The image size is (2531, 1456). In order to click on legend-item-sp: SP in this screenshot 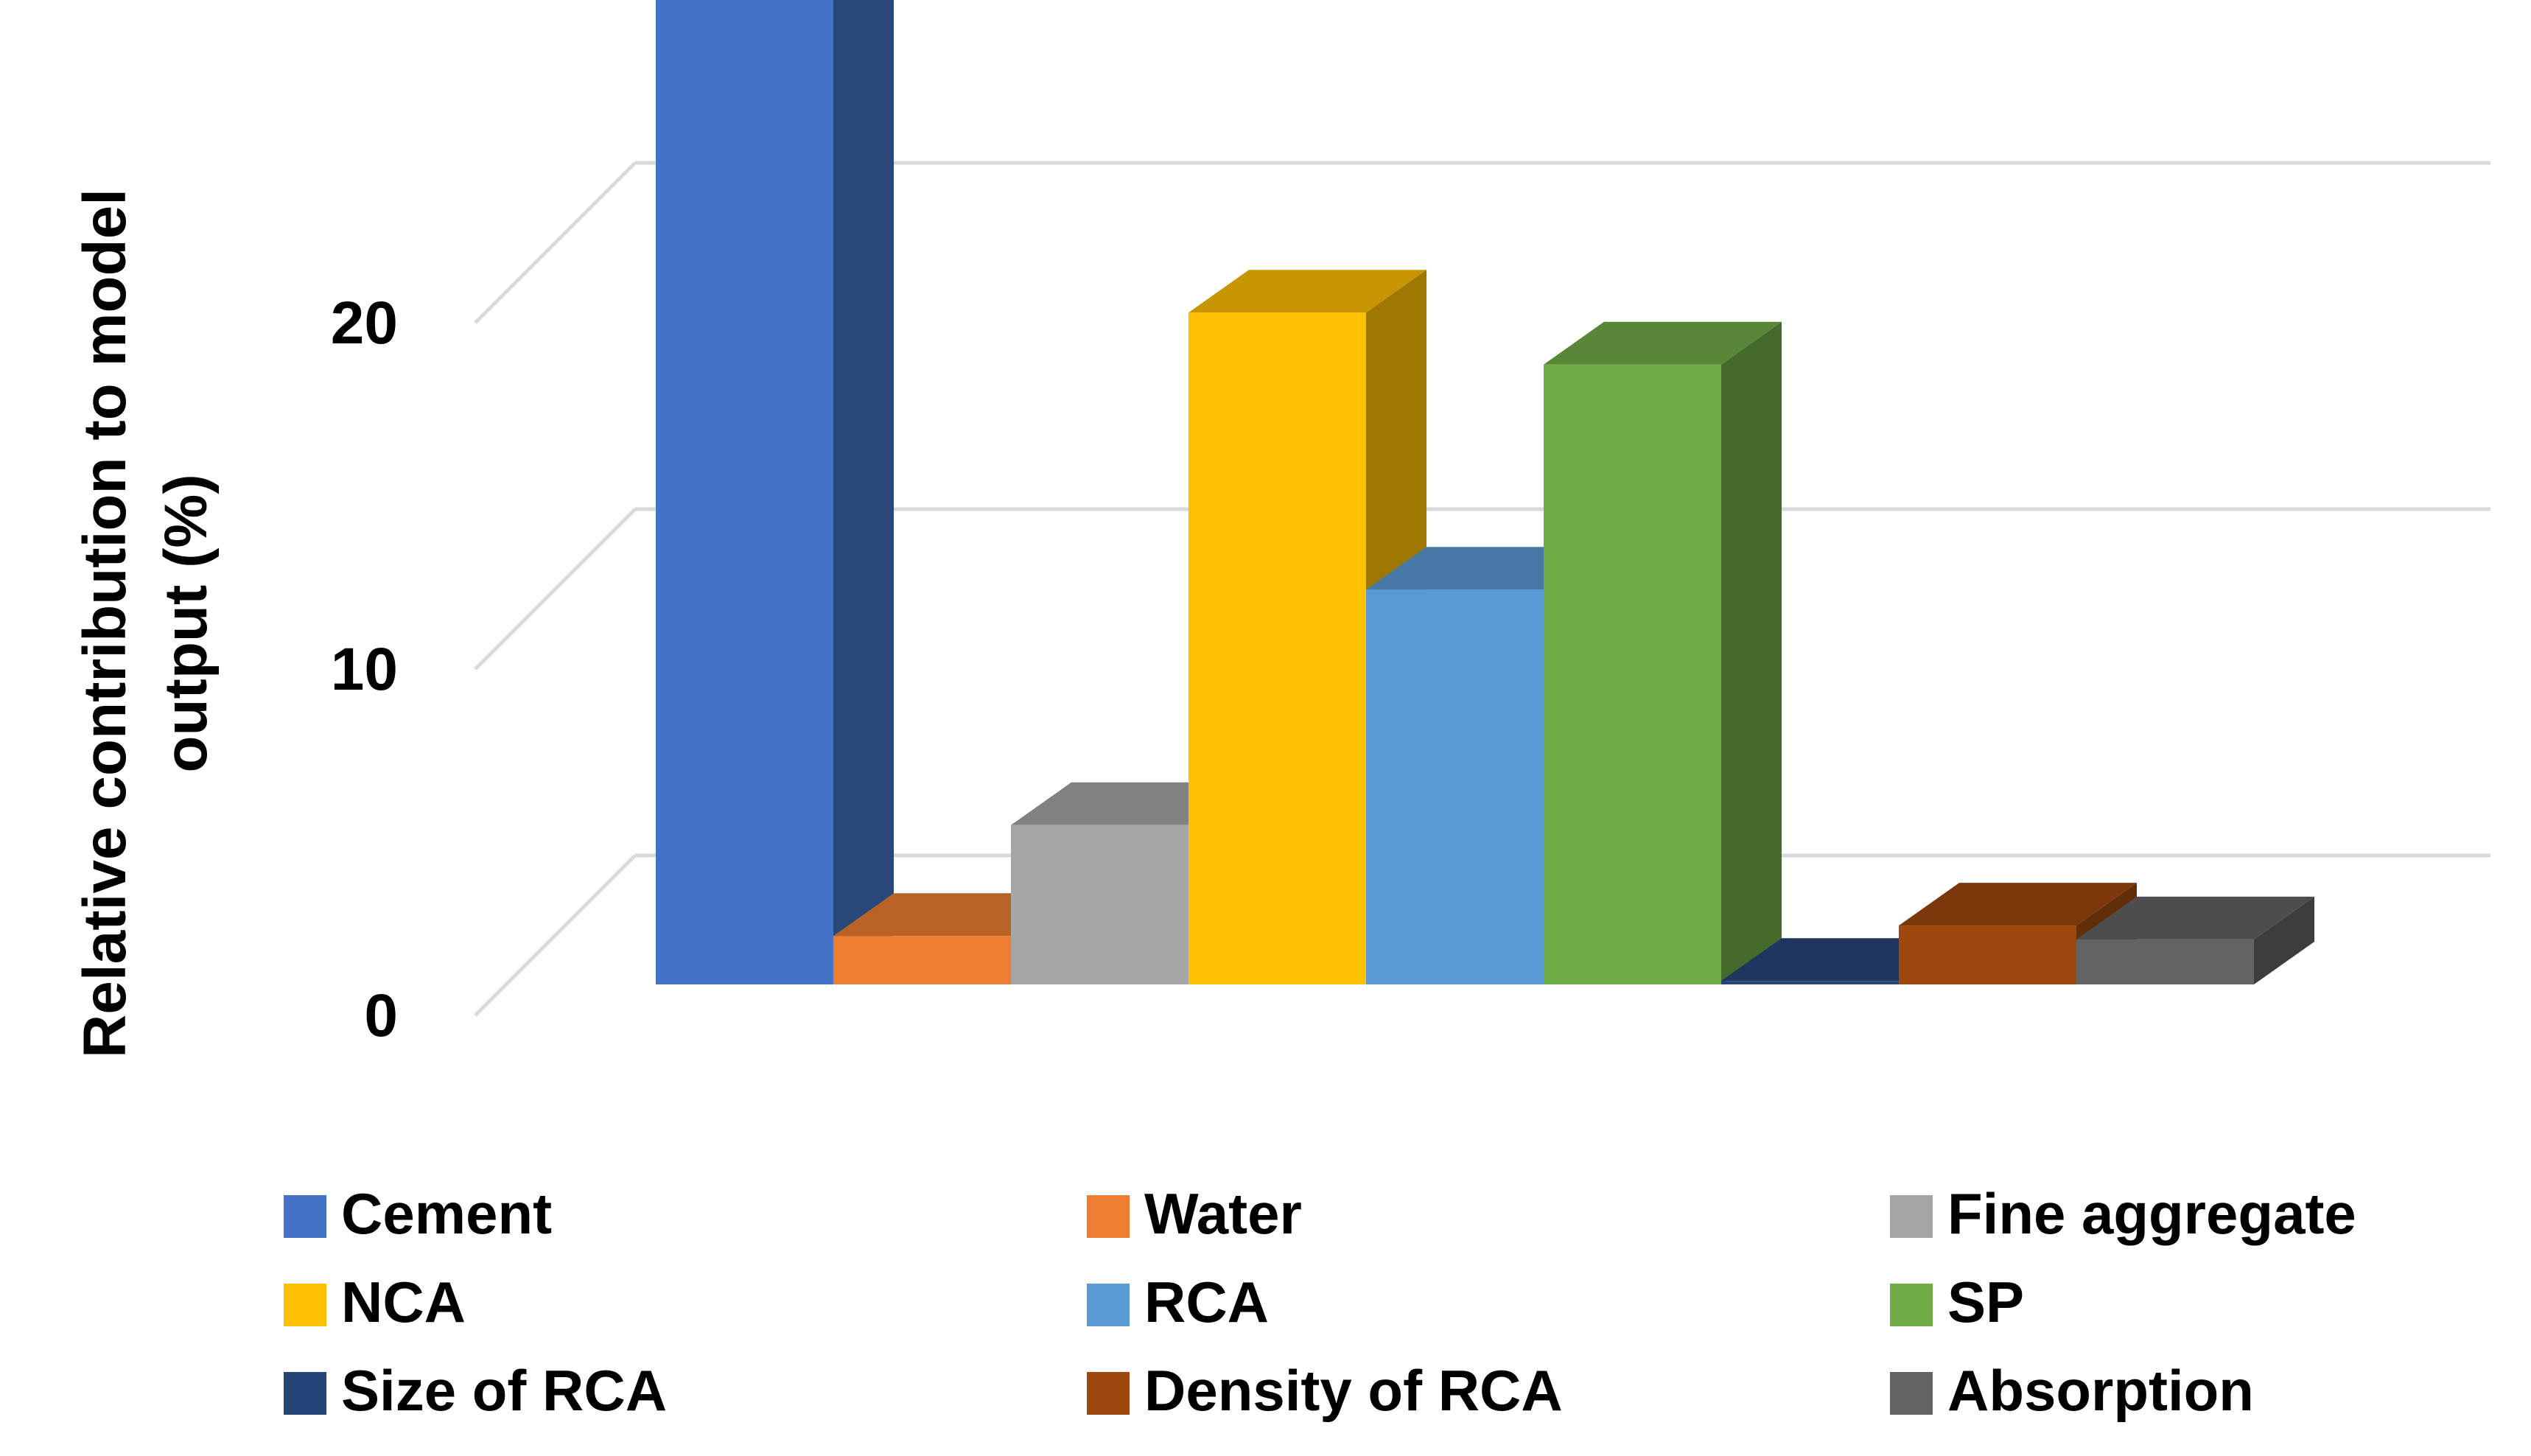, I will do `click(1957, 1302)`.